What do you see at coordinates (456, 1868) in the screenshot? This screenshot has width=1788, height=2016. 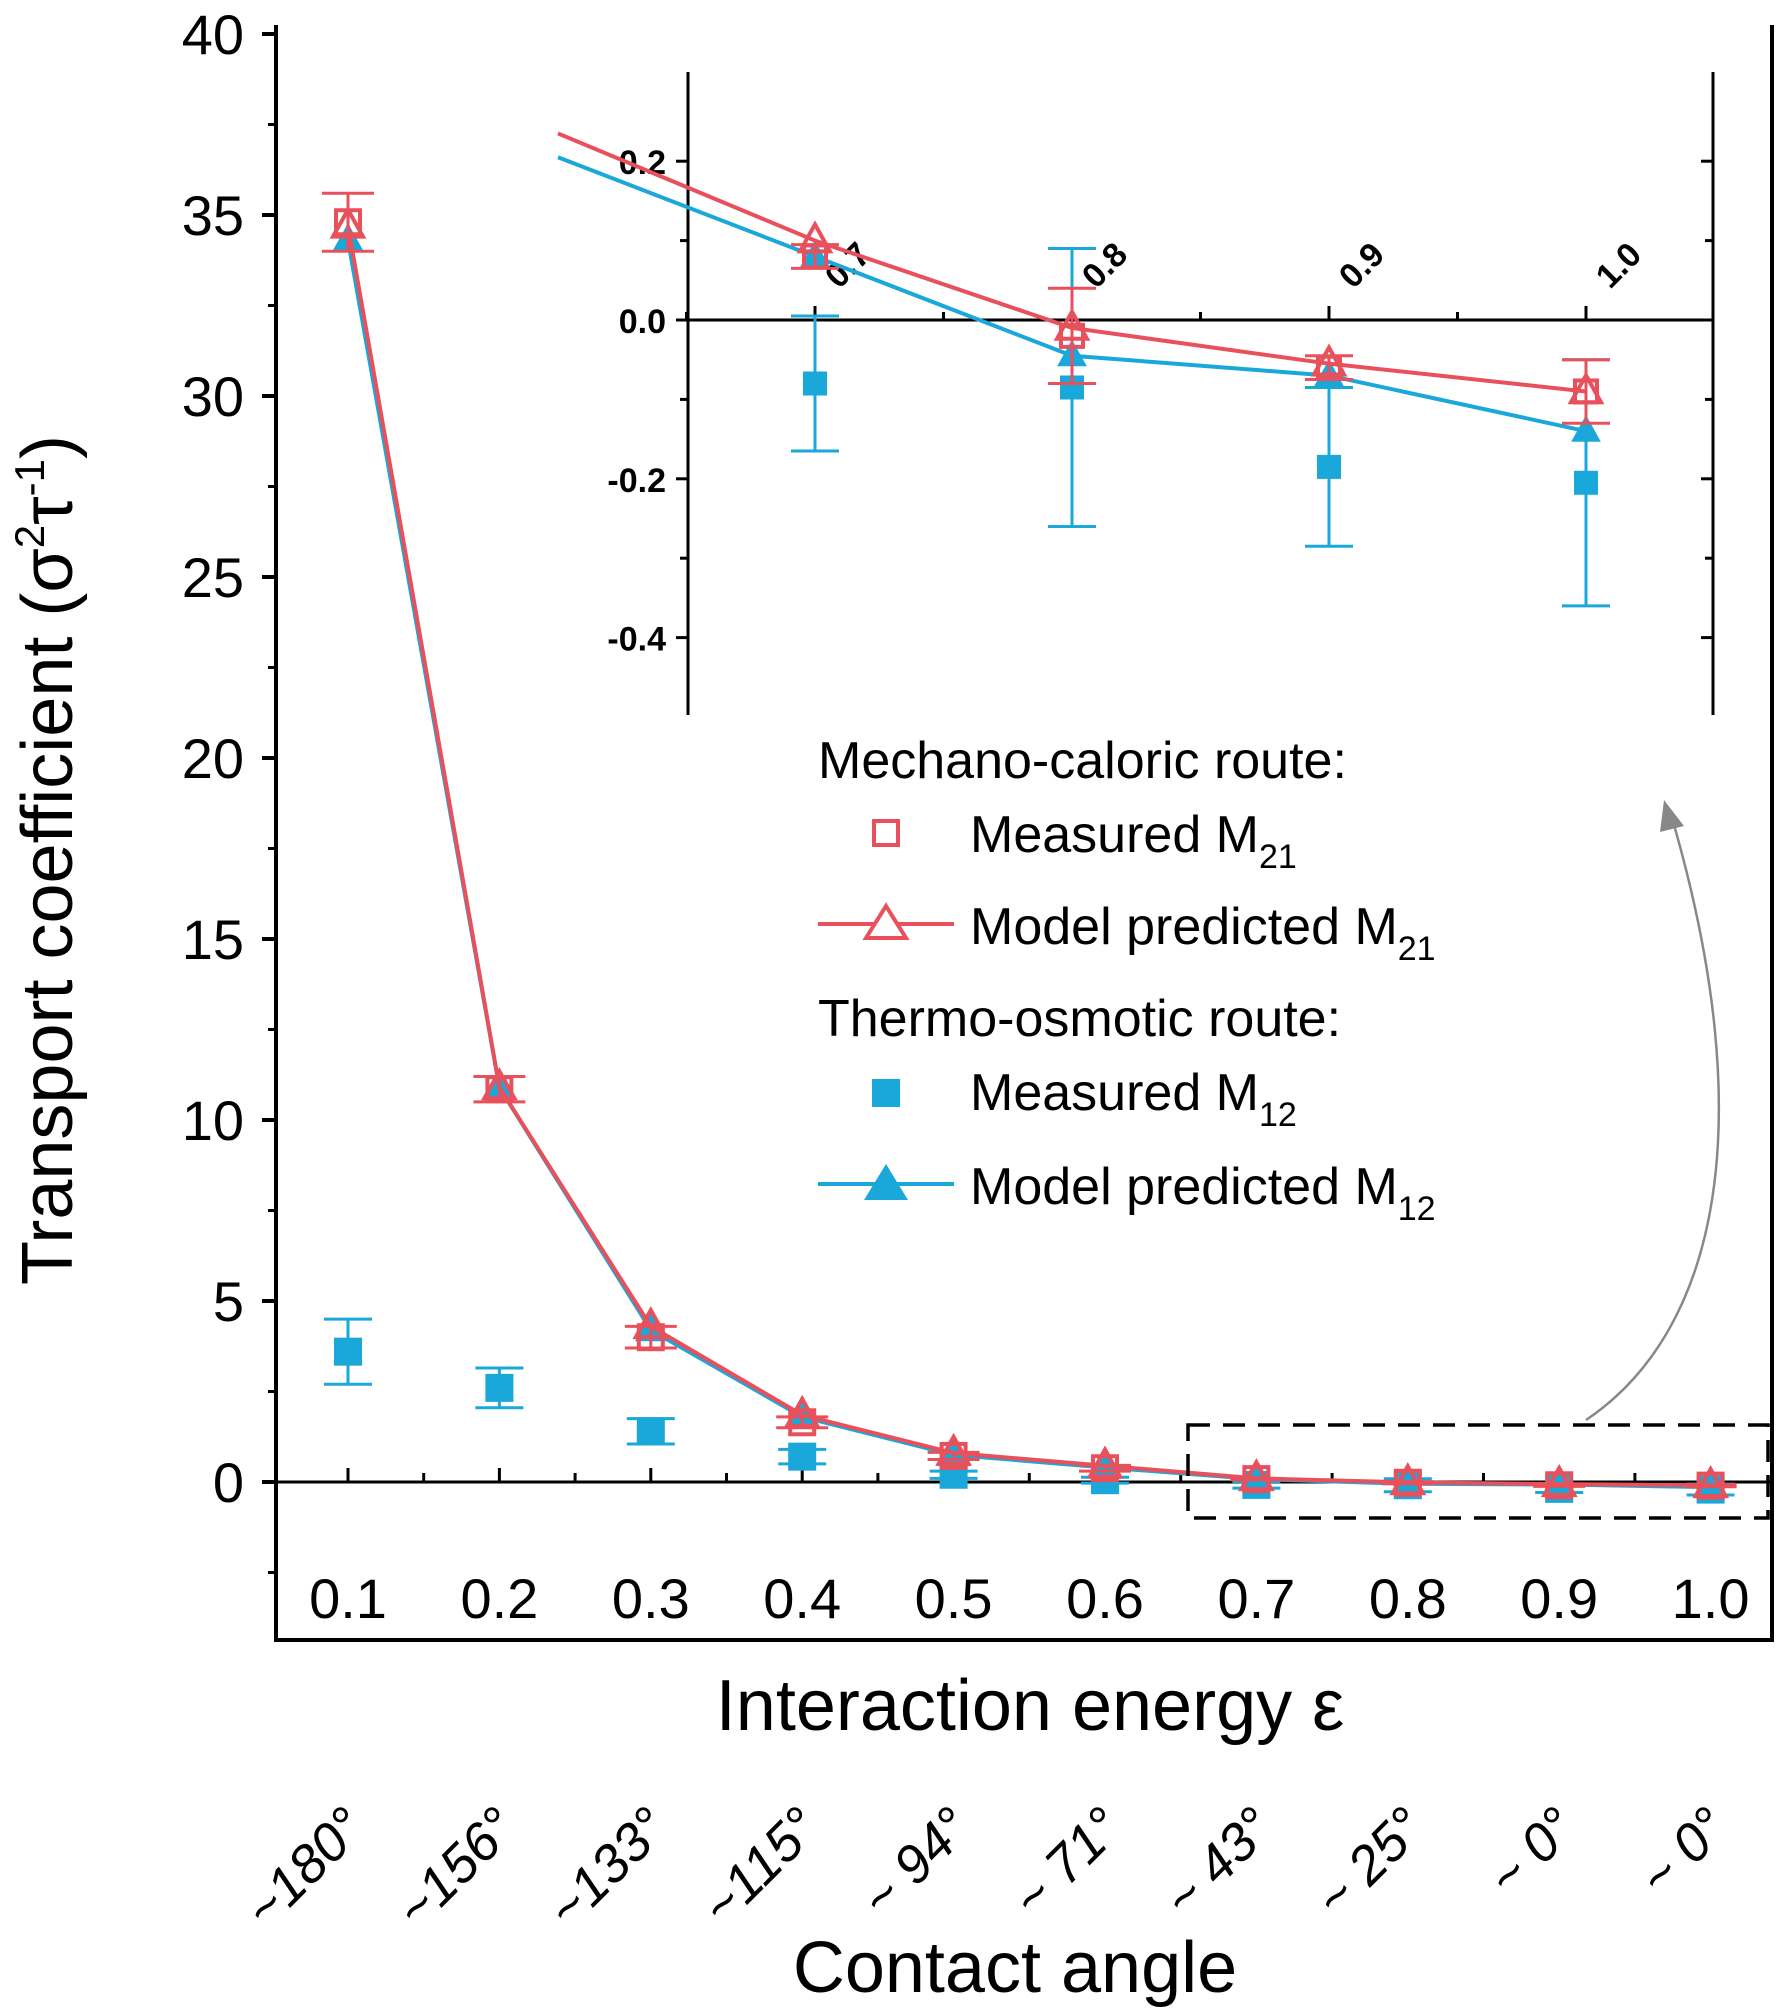 I see `contact-angle-label: ~156°` at bounding box center [456, 1868].